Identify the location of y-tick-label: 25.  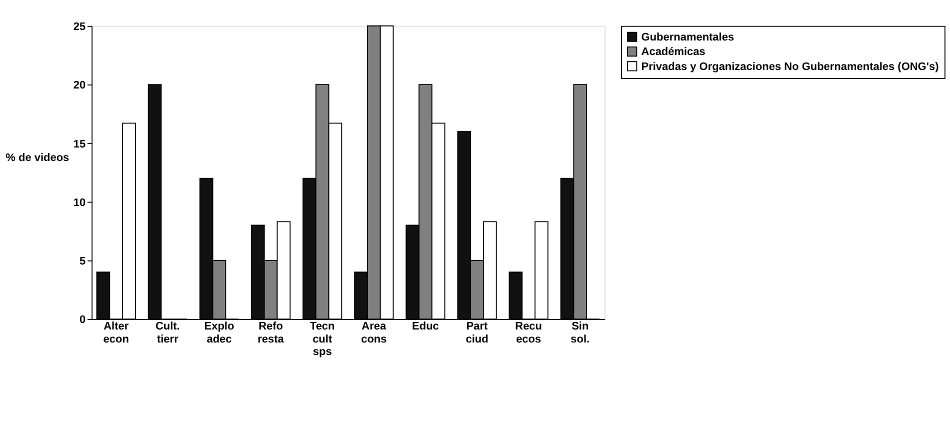
(79, 27).